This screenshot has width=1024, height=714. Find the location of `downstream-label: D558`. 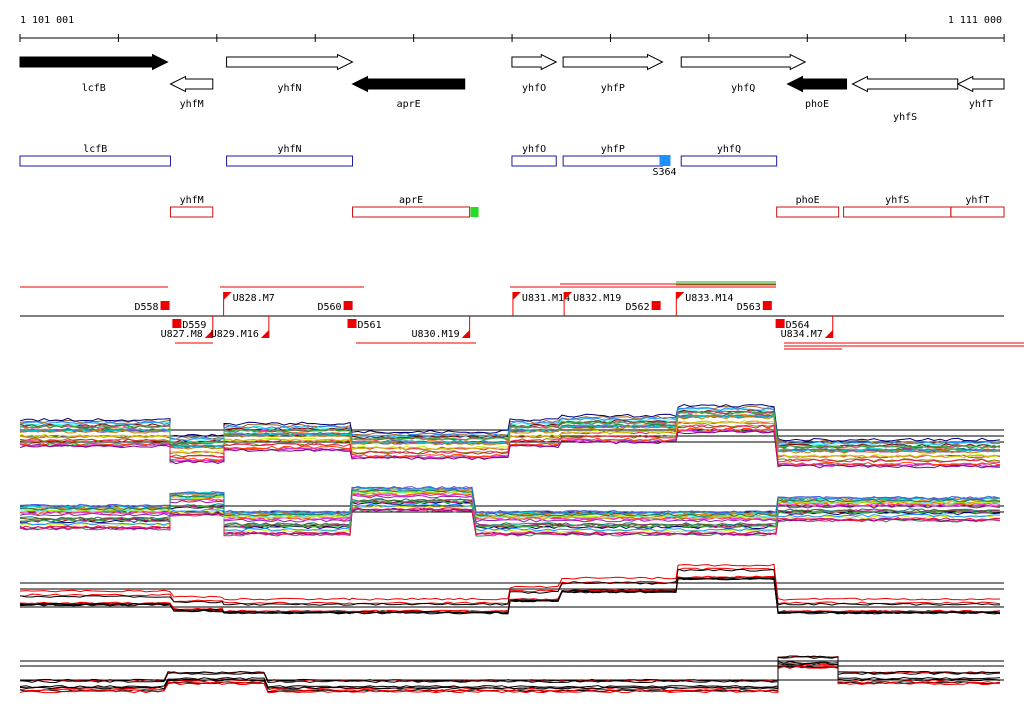

downstream-label: D558 is located at coordinates (146, 307).